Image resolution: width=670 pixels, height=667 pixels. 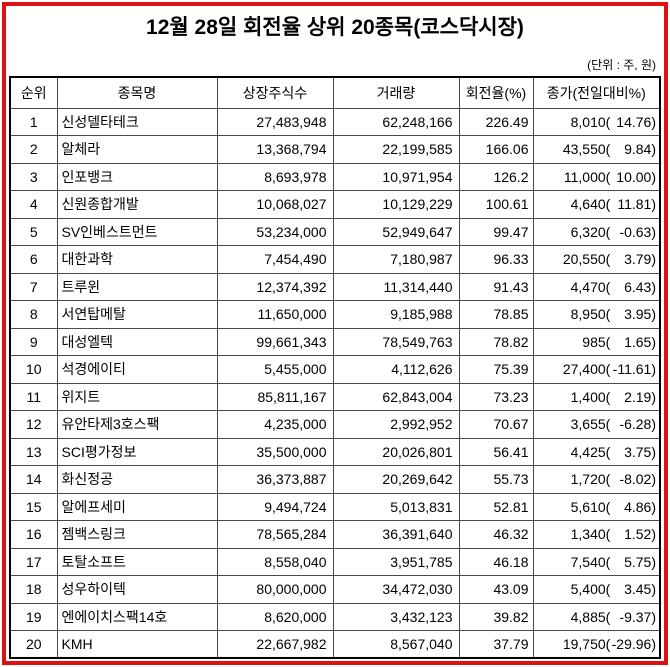 What do you see at coordinates (275, 424) in the screenshot?
I see `cell-listed-shares: 4,235,000` at bounding box center [275, 424].